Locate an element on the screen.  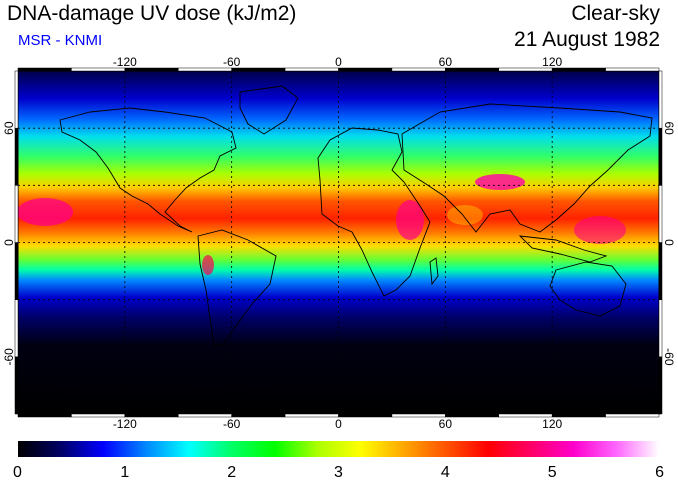
colorbar-labels: 0 1 2 3 4 5 6 is located at coordinates (338, 472).